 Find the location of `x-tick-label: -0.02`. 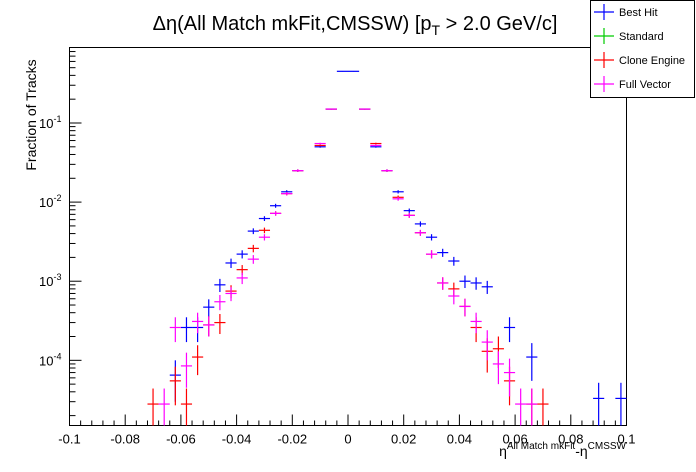

x-tick-label: -0.02 is located at coordinates (292, 439).